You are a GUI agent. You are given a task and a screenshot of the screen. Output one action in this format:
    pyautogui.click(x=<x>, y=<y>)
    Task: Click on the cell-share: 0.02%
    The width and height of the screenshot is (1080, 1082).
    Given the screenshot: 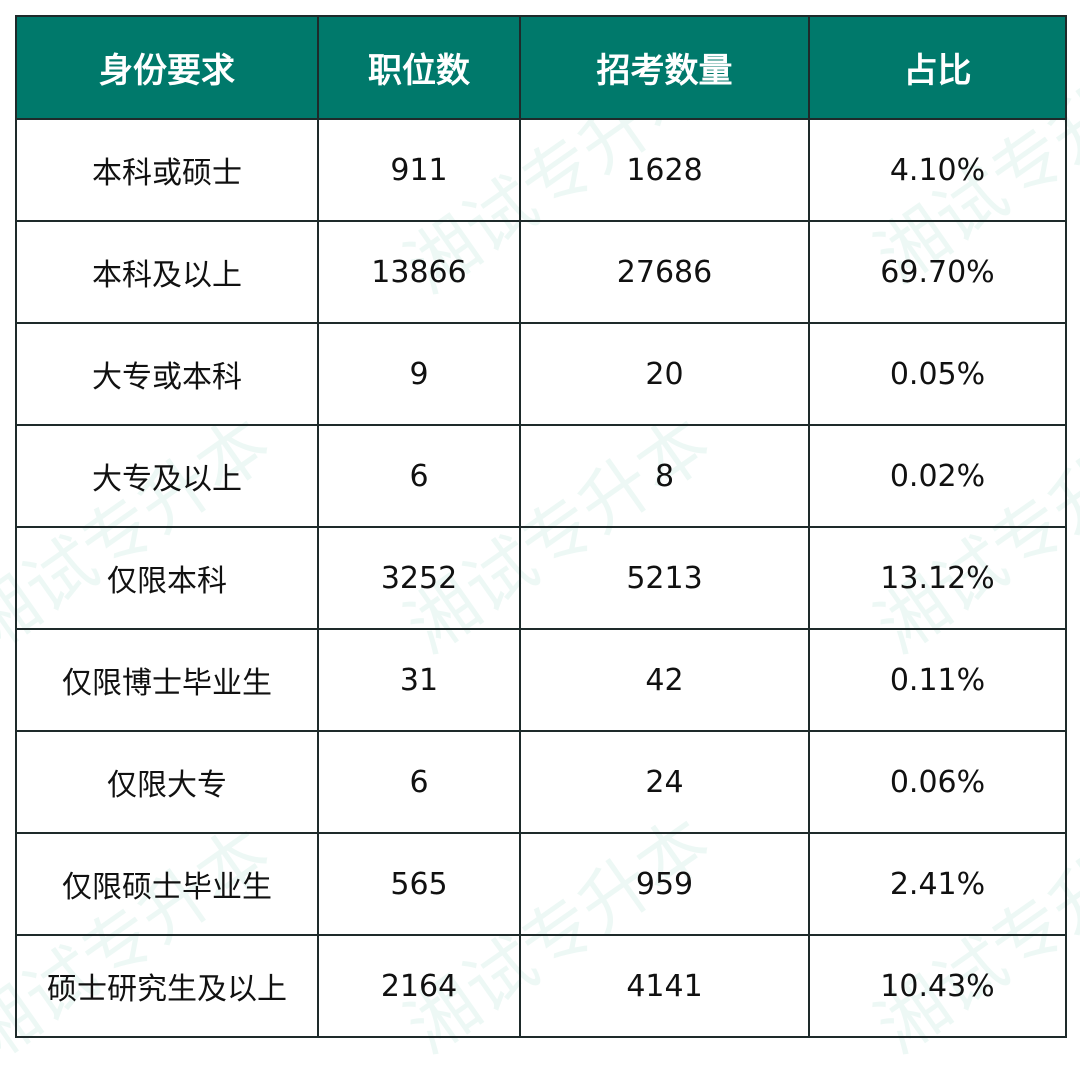 What is the action you would take?
    pyautogui.click(x=937, y=476)
    